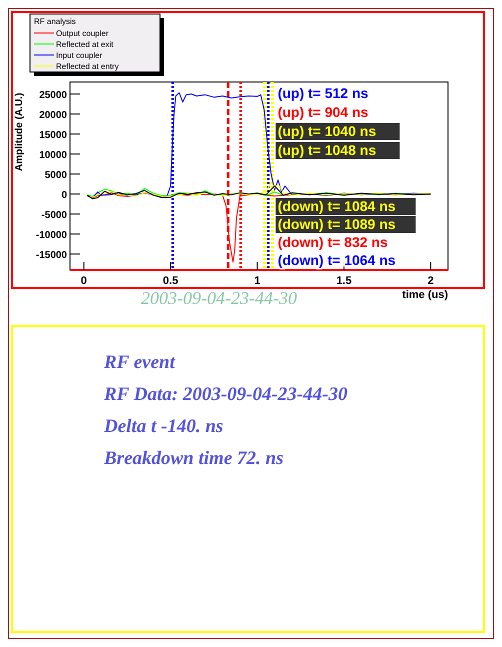  Describe the element at coordinates (55, 21) in the screenshot. I see `legend-title: RF analysis` at that location.